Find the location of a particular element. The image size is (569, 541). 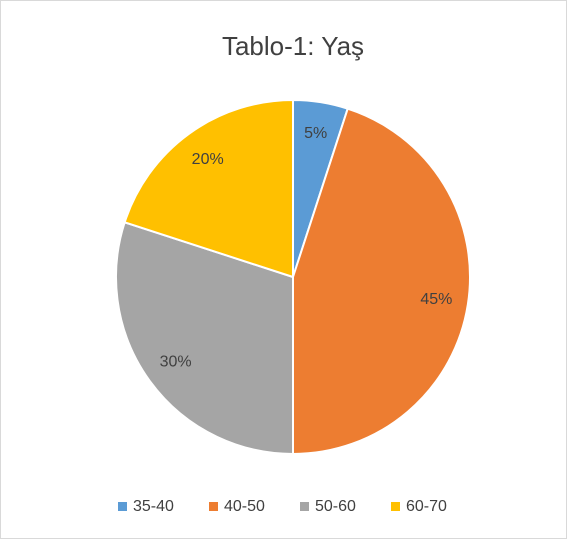

data-label: 20% is located at coordinates (208, 159).